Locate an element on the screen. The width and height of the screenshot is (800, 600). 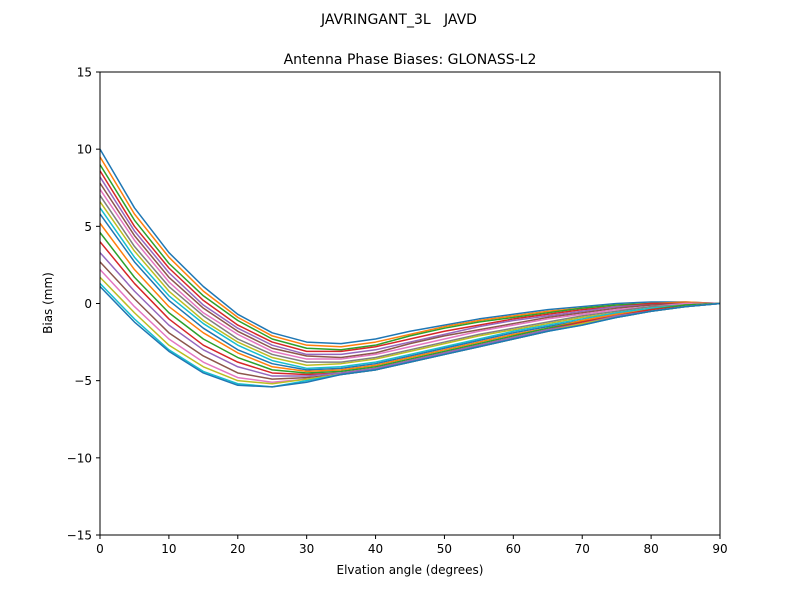
x-tick-label: 20 is located at coordinates (237, 549).